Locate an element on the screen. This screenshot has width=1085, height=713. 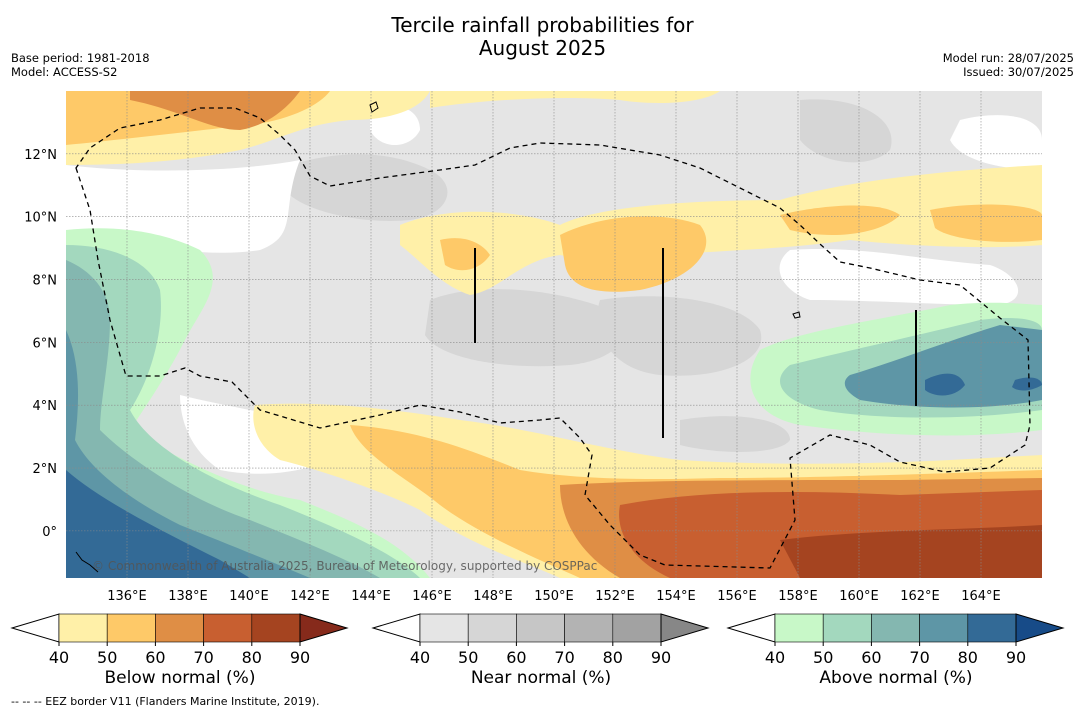
model-name: Model: ACCESS-S2 is located at coordinates (64, 72).